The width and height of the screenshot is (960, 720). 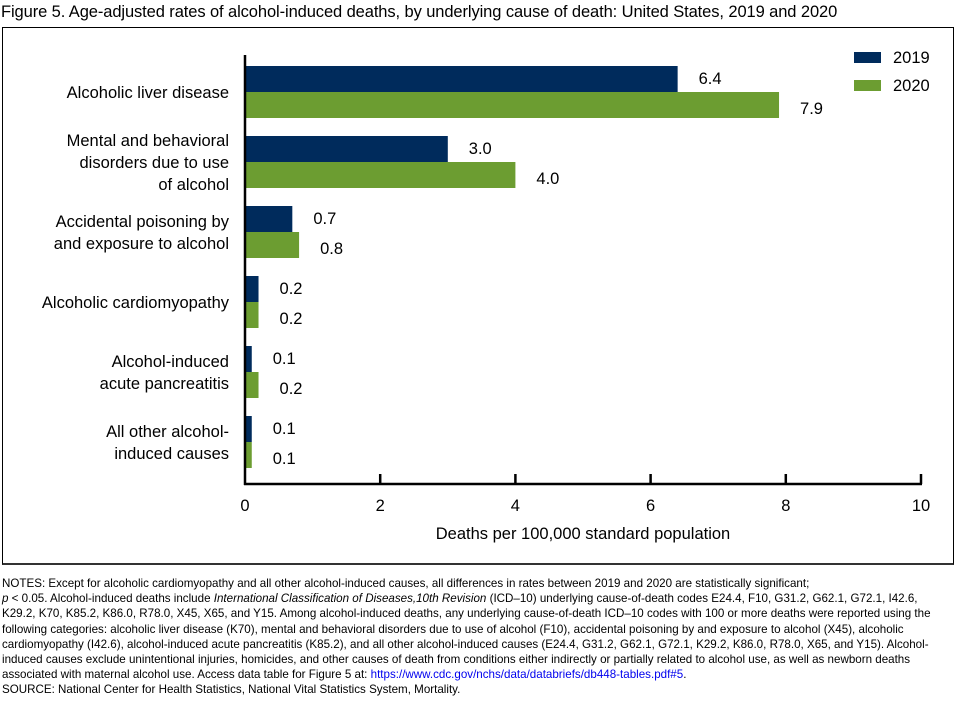 I want to click on x-tick-label: 8, so click(x=785, y=506).